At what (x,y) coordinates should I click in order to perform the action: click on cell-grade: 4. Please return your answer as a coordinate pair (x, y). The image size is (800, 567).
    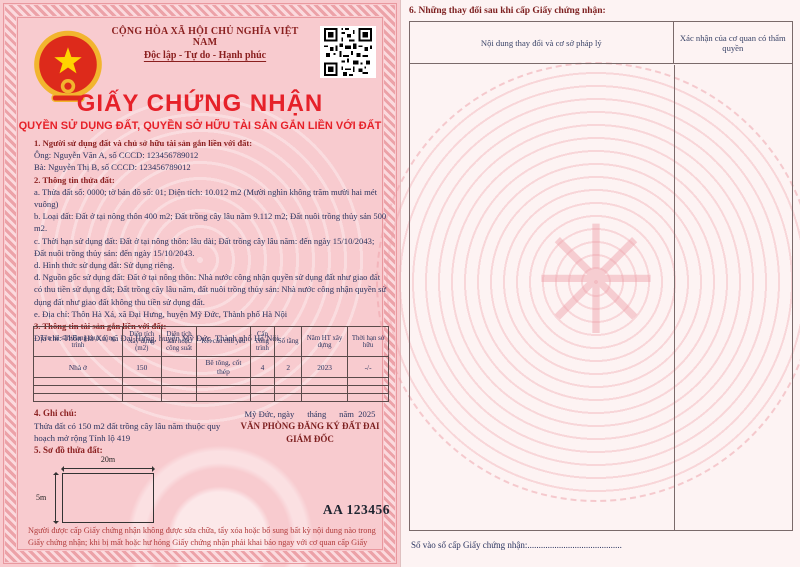
    Looking at the image, I should click on (262, 367).